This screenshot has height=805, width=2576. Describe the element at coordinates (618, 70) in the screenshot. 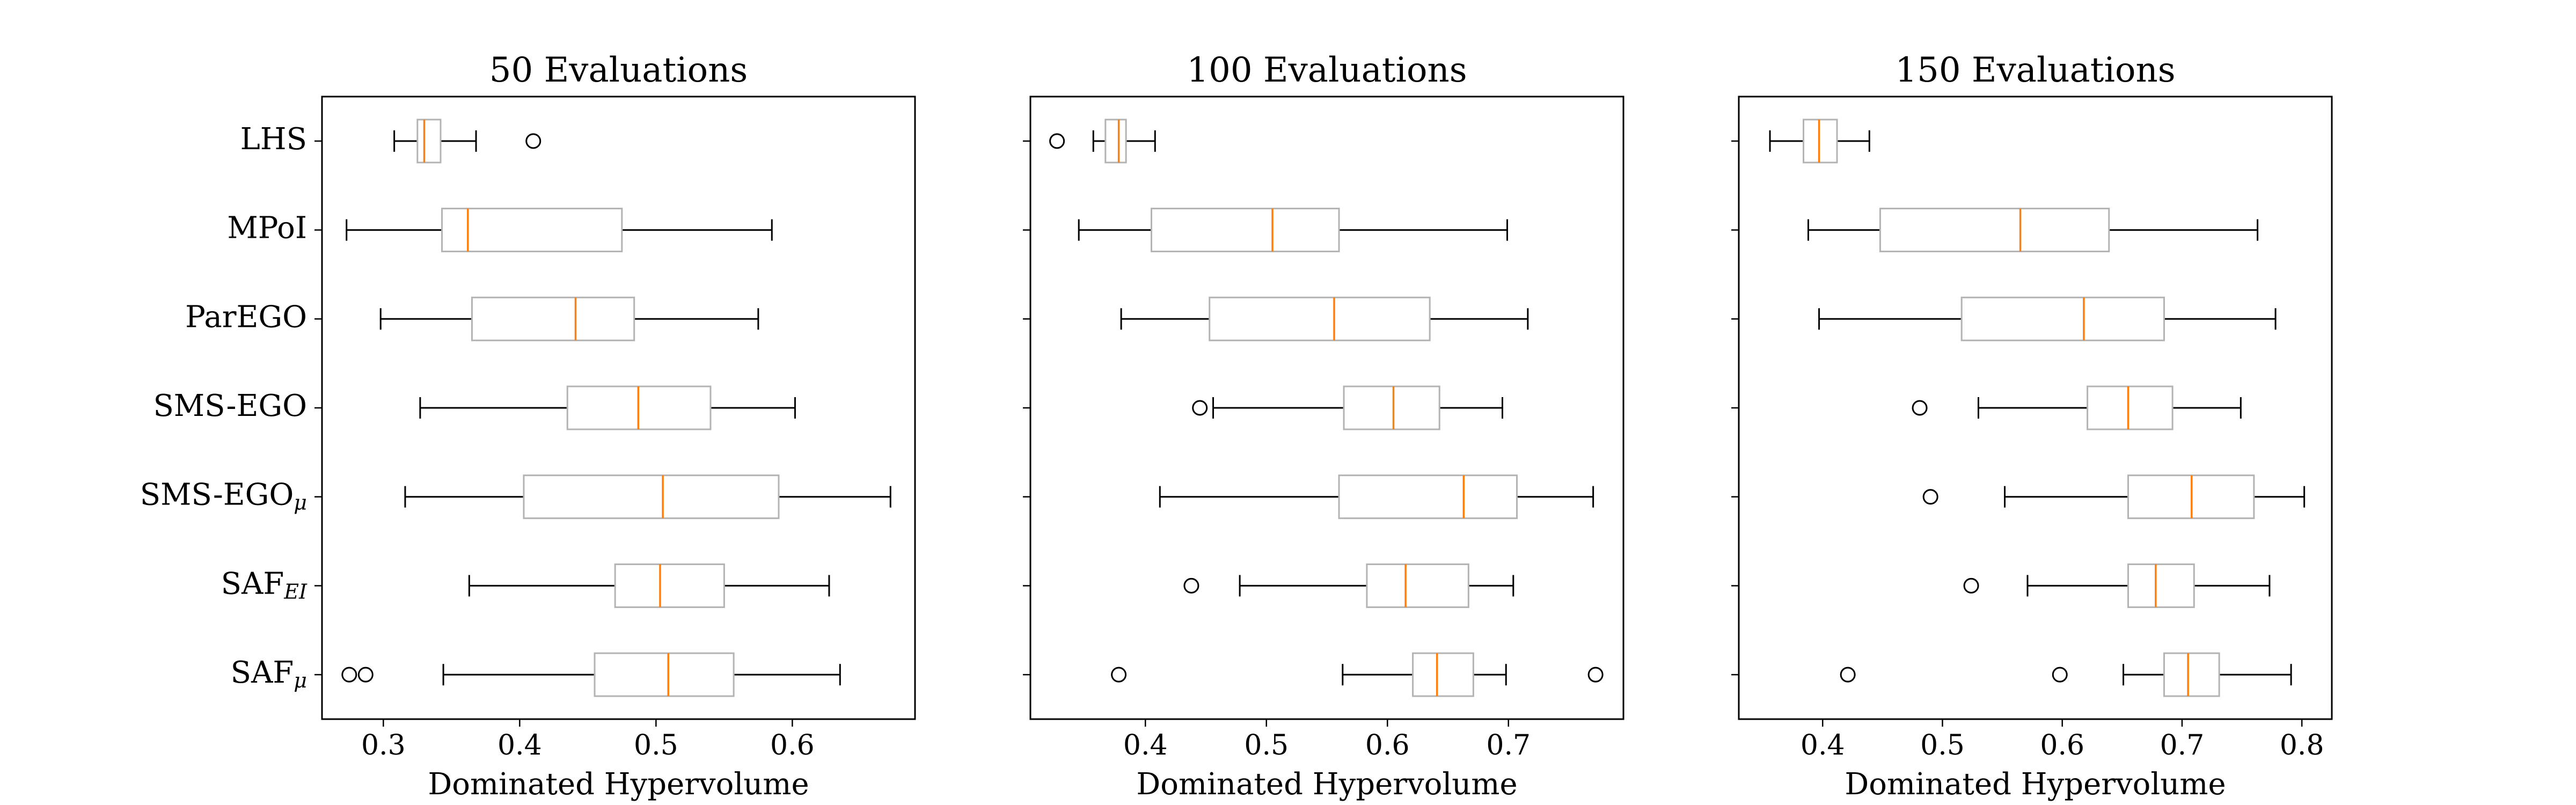

I see `panel-title: 50 Evaluations` at that location.